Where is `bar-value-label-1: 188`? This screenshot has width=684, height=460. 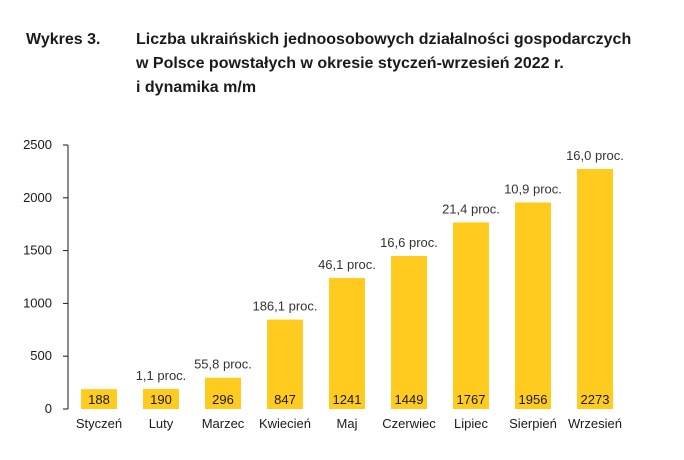
bar-value-label-1: 188 is located at coordinates (99, 399).